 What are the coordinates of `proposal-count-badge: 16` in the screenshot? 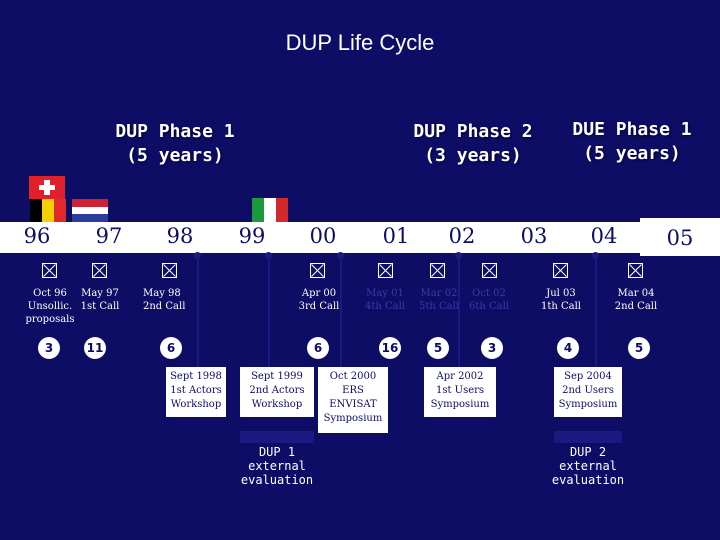 It's located at (390, 348).